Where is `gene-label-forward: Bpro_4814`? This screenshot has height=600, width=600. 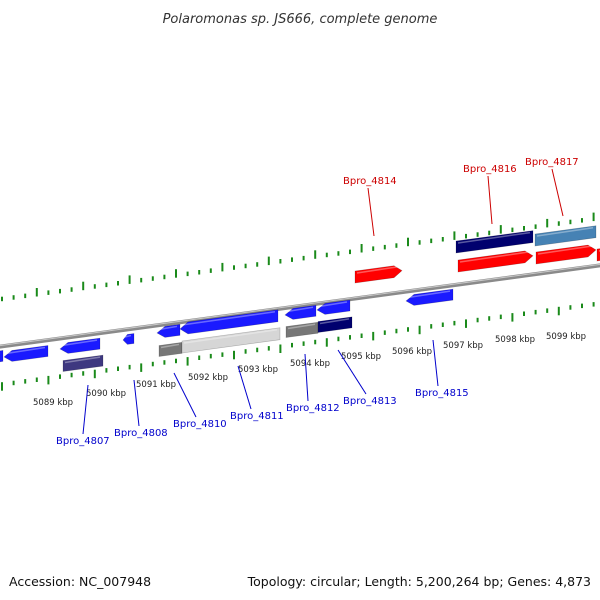 gene-label-forward: Bpro_4814 is located at coordinates (370, 181).